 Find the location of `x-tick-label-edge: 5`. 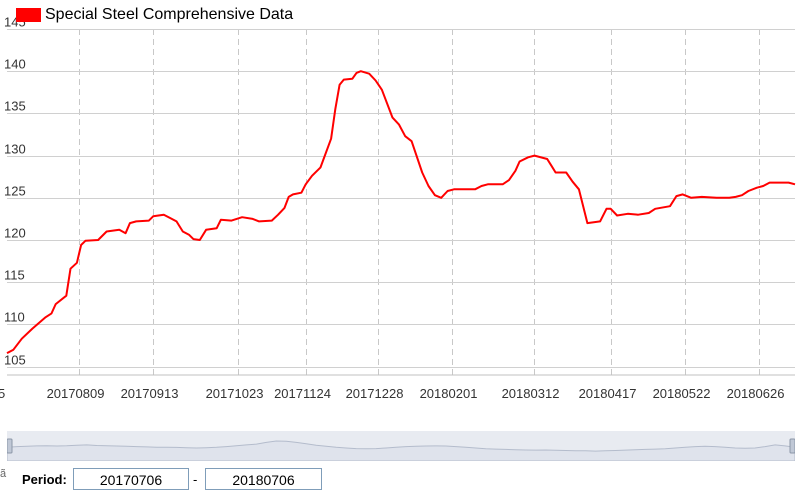

x-tick-label-edge: 5 is located at coordinates (2, 393).